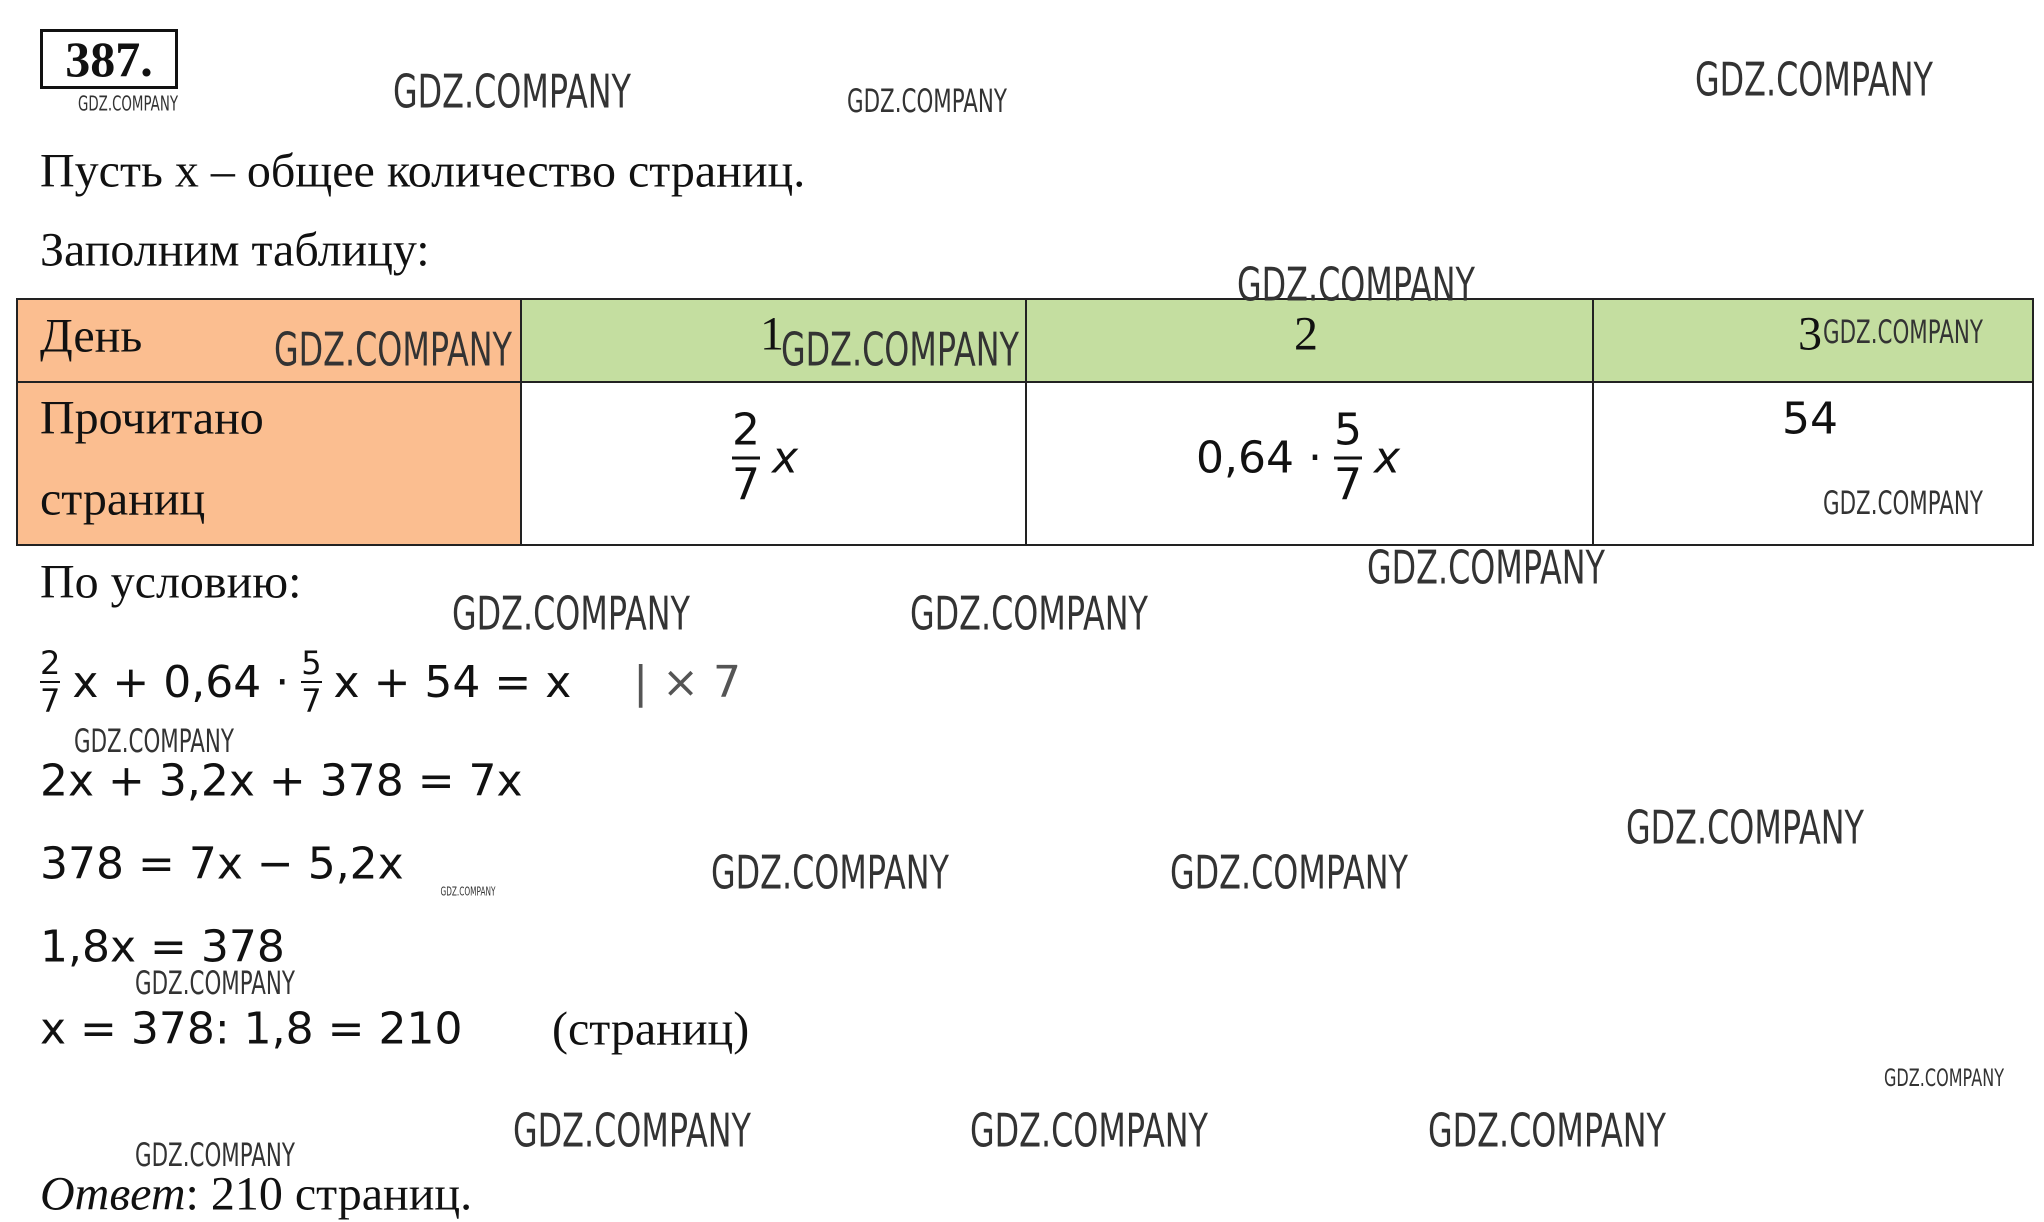 This screenshot has height=1222, width=2044. Describe the element at coordinates (329, 1194) in the screenshot. I see `answer-text: : 210 страниц.` at that location.